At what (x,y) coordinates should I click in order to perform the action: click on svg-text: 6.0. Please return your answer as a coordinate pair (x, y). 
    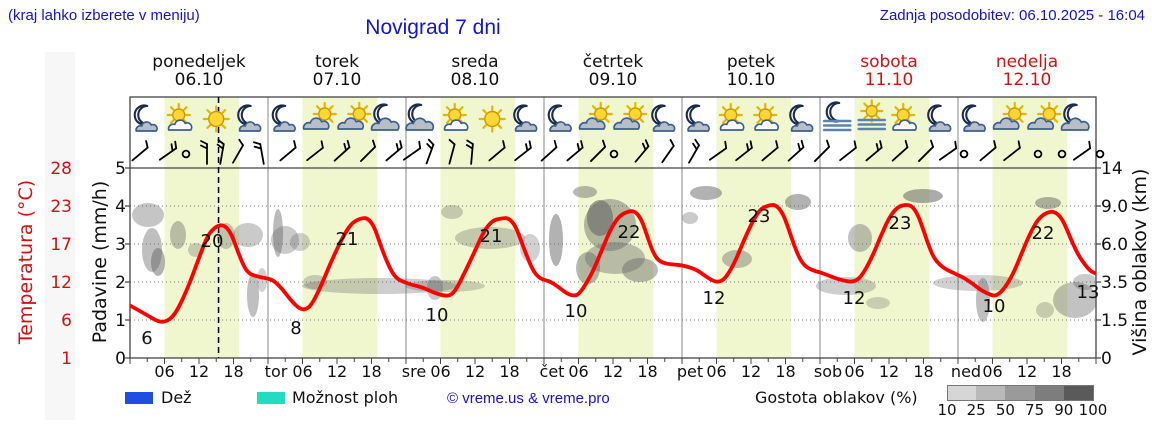
    Looking at the image, I should click on (1114, 245).